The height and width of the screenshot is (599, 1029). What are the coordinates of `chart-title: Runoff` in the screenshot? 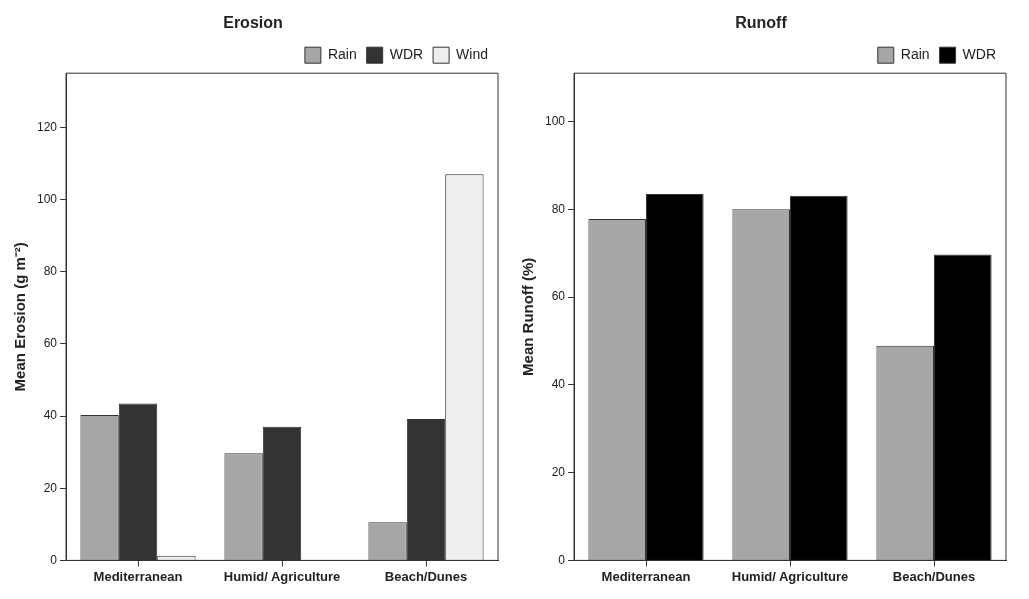 It's located at (761, 23).